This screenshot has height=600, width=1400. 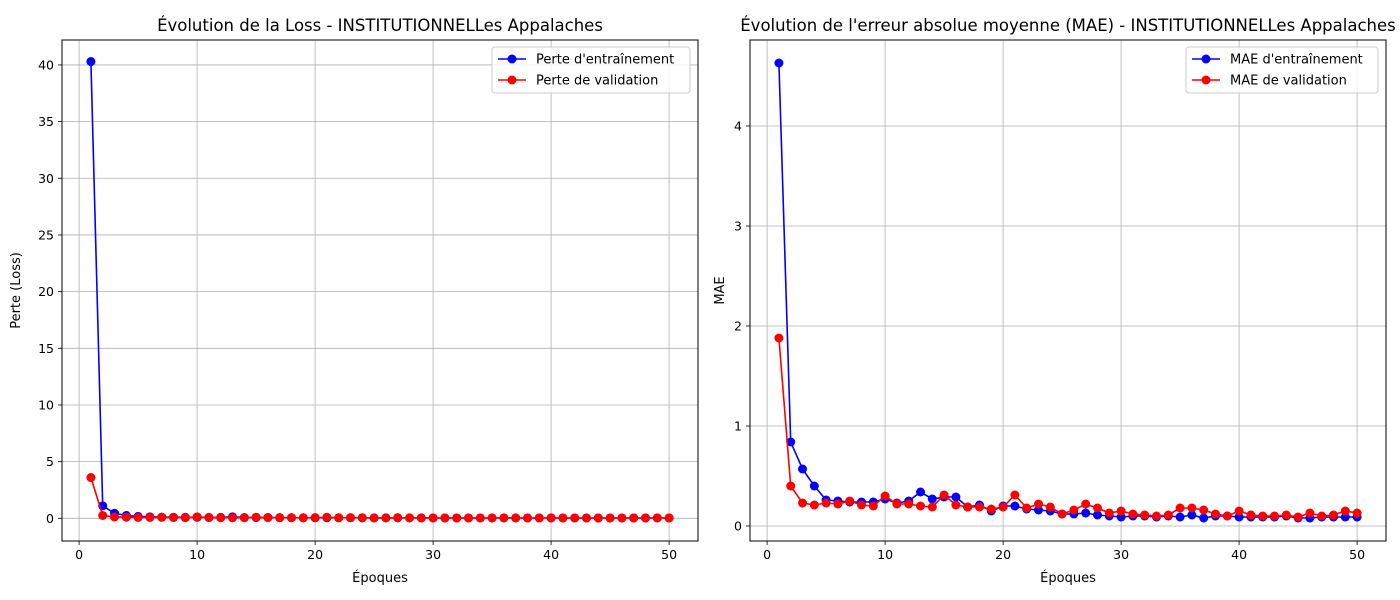 I want to click on loss-y-tick-label: 35, so click(x=46, y=121).